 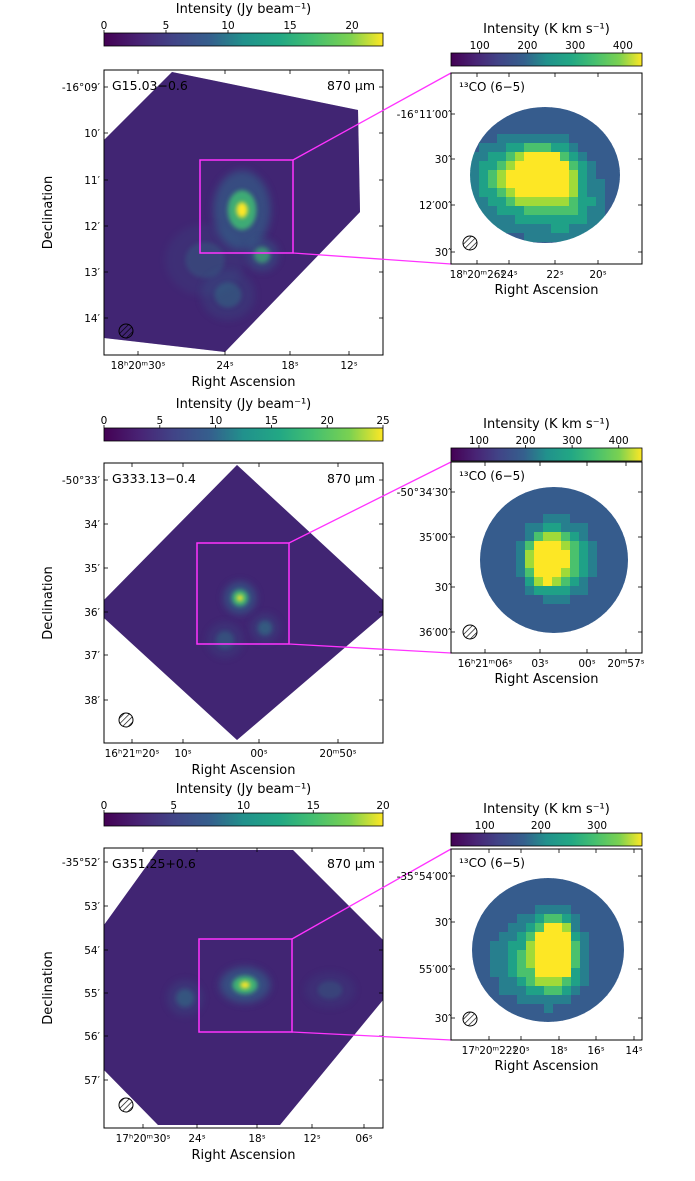 What do you see at coordinates (92, 569) in the screenshot?
I see `large-2-y-tick-label: 35′` at bounding box center [92, 569].